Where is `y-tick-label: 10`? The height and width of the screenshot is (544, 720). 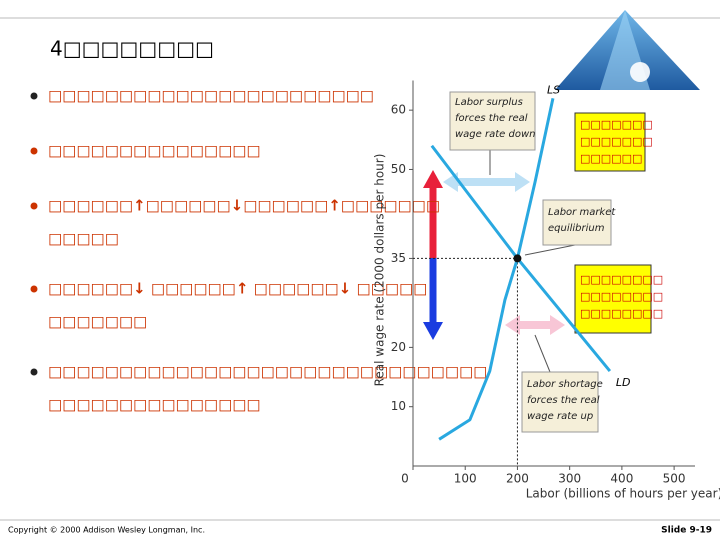
y-tick-label: 10 is located at coordinates (398, 406).